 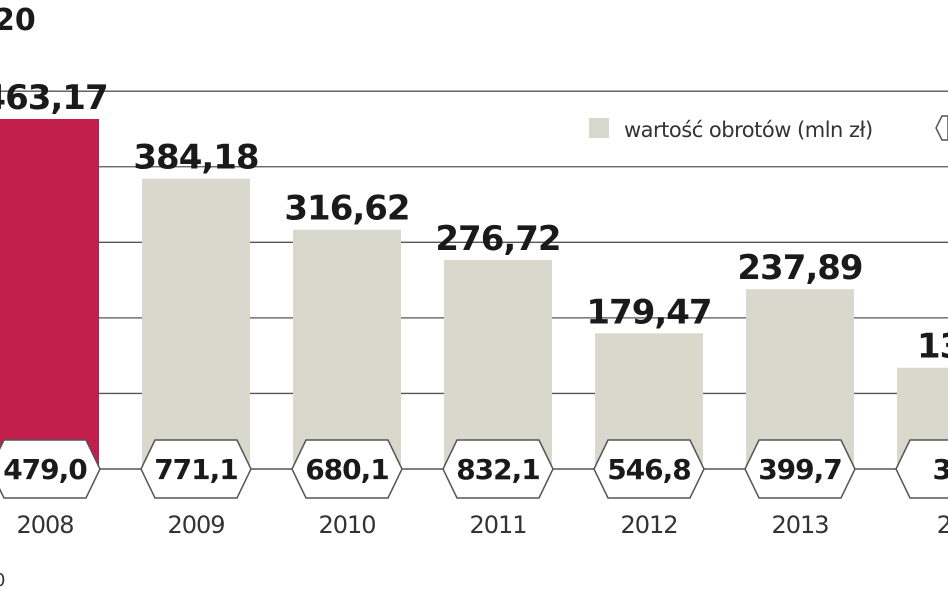 What do you see at coordinates (195, 525) in the screenshot?
I see `x-tick-label: 2009` at bounding box center [195, 525].